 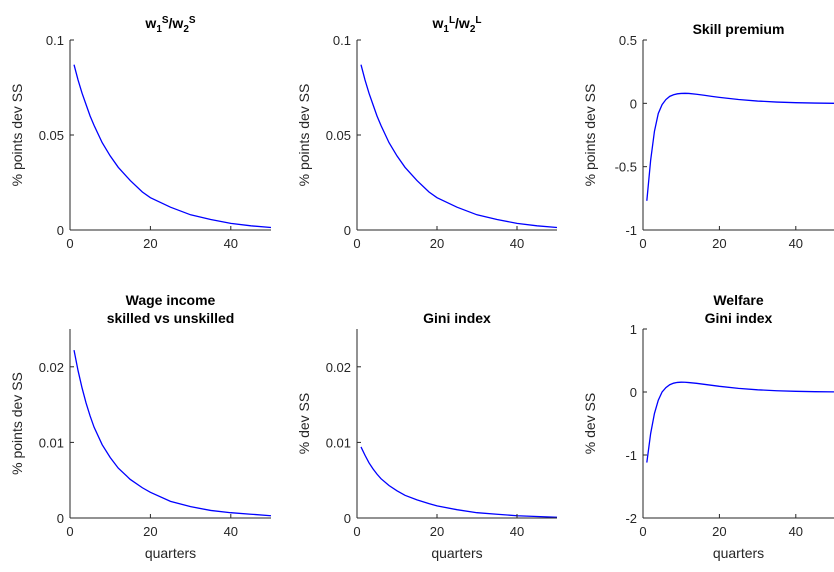 What do you see at coordinates (456, 25) in the screenshot?
I see `chart-title: w1L/w2L` at bounding box center [456, 25].